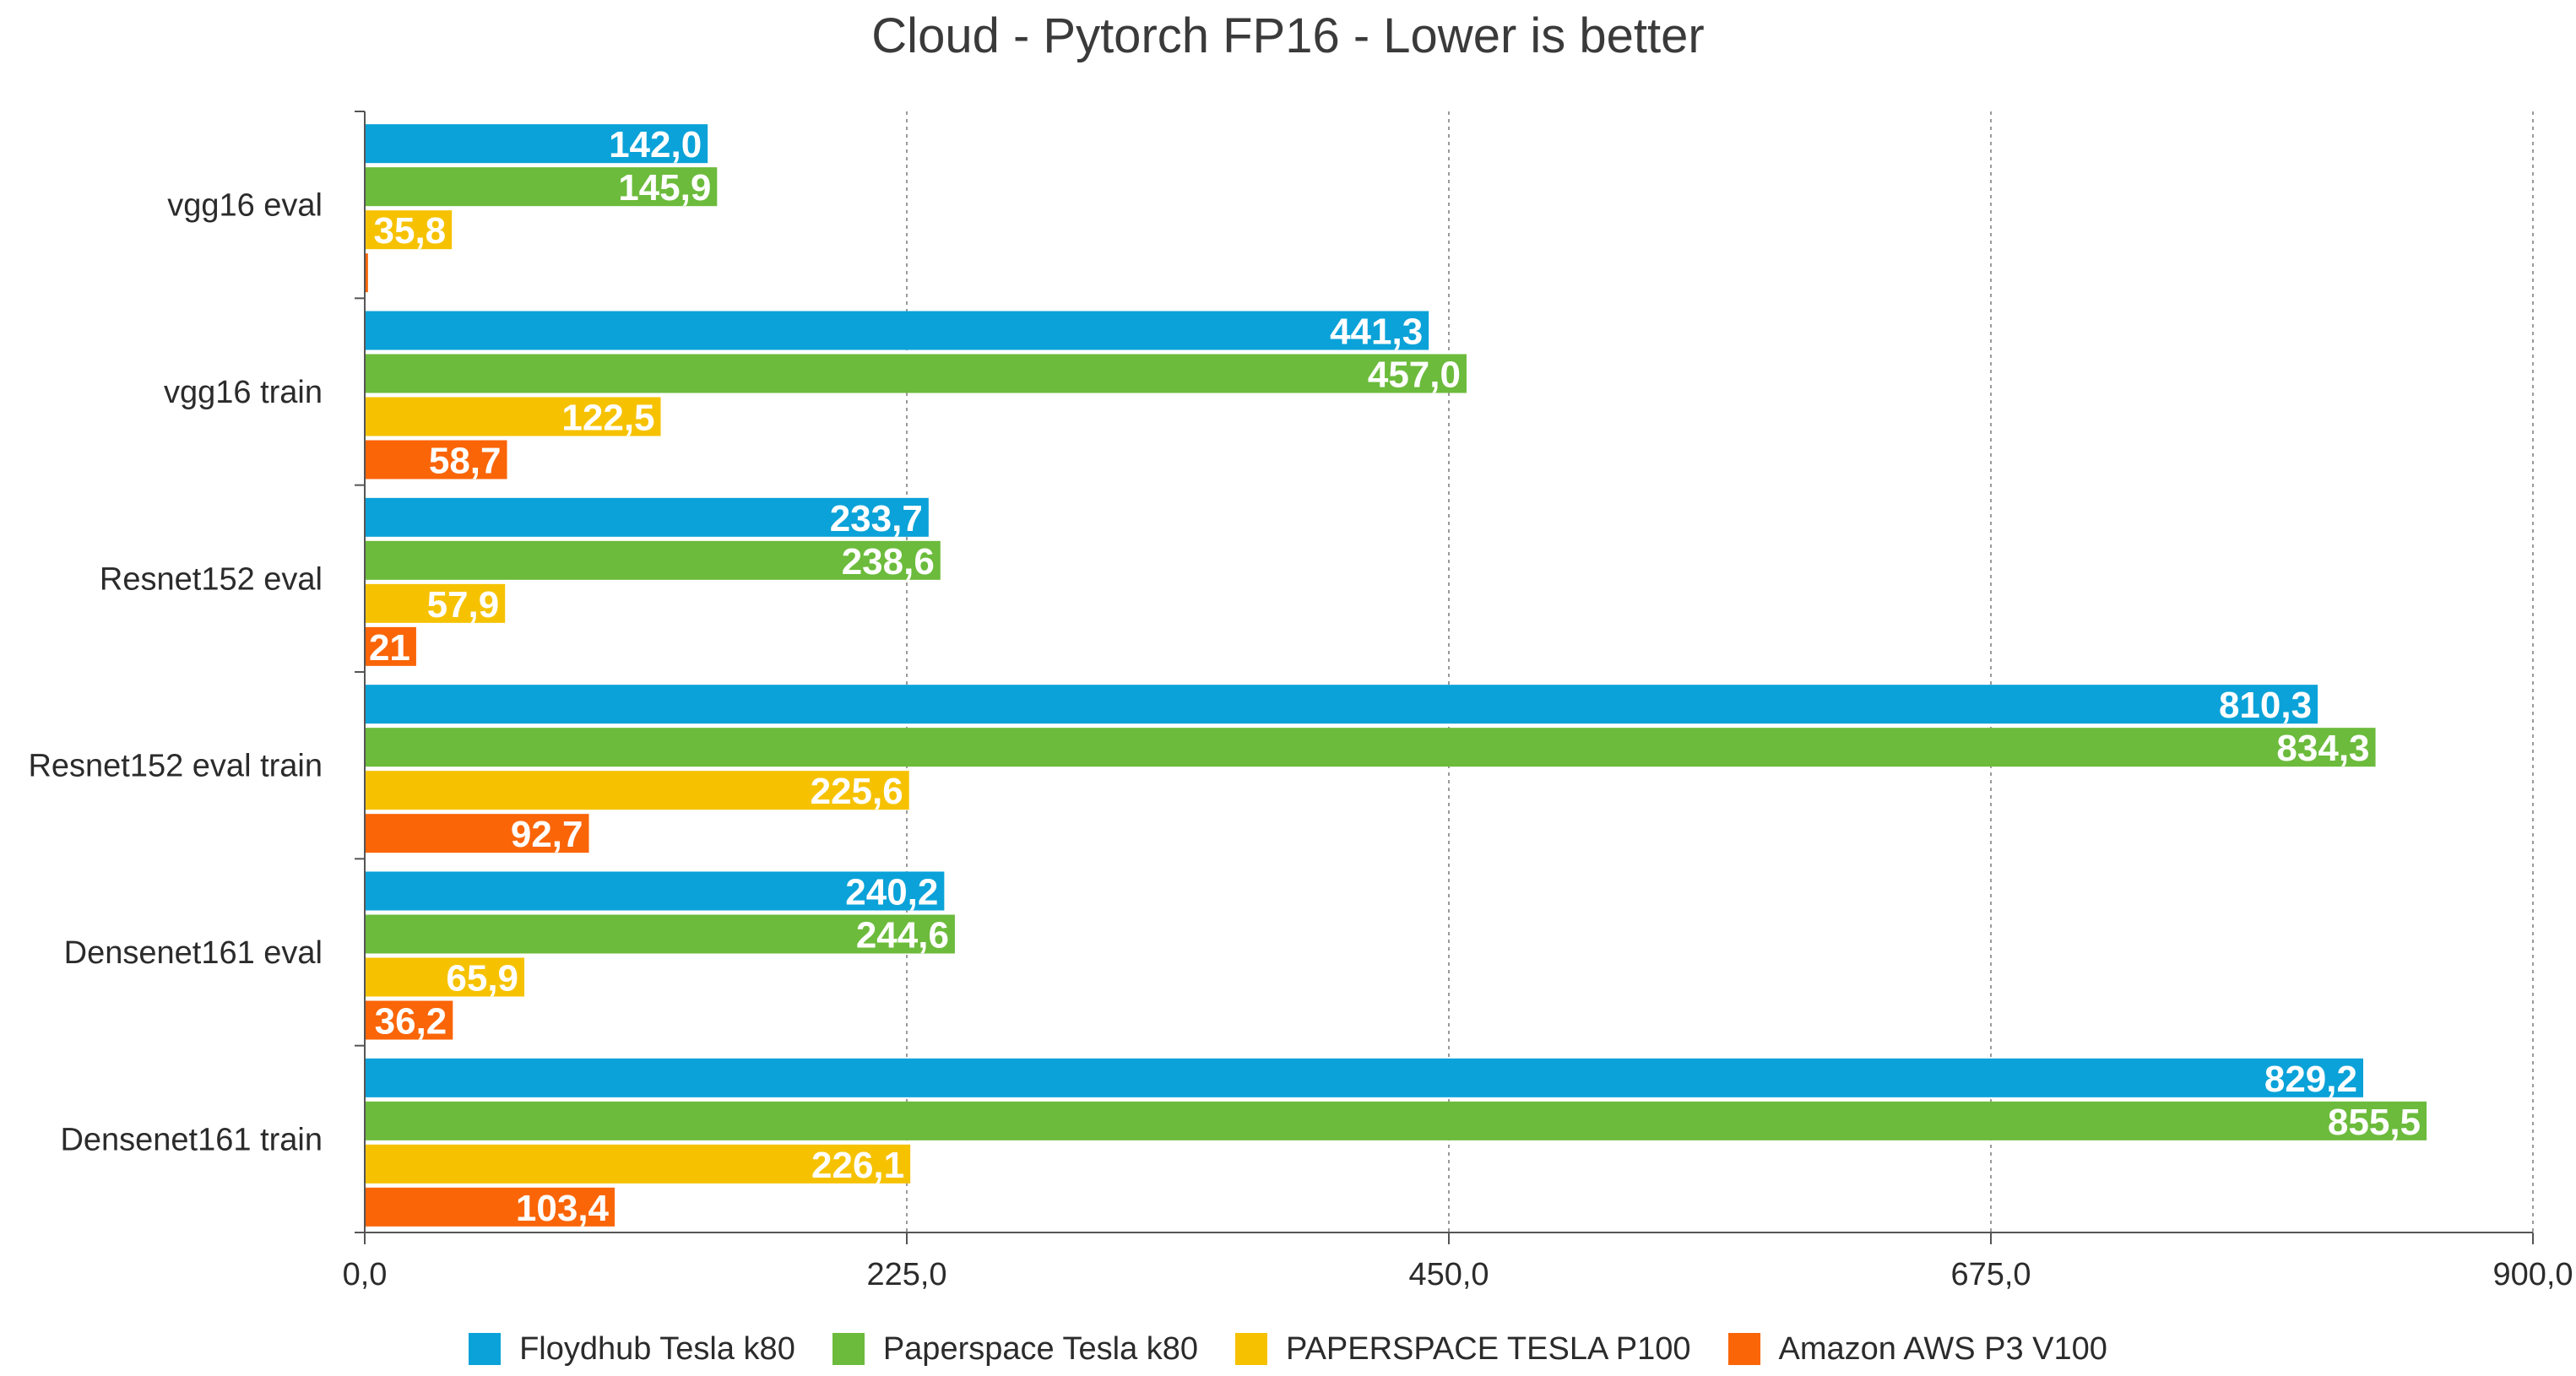 The image size is (2576, 1376). What do you see at coordinates (1448, 1274) in the screenshot?
I see `x-tick-label: 450,0` at bounding box center [1448, 1274].